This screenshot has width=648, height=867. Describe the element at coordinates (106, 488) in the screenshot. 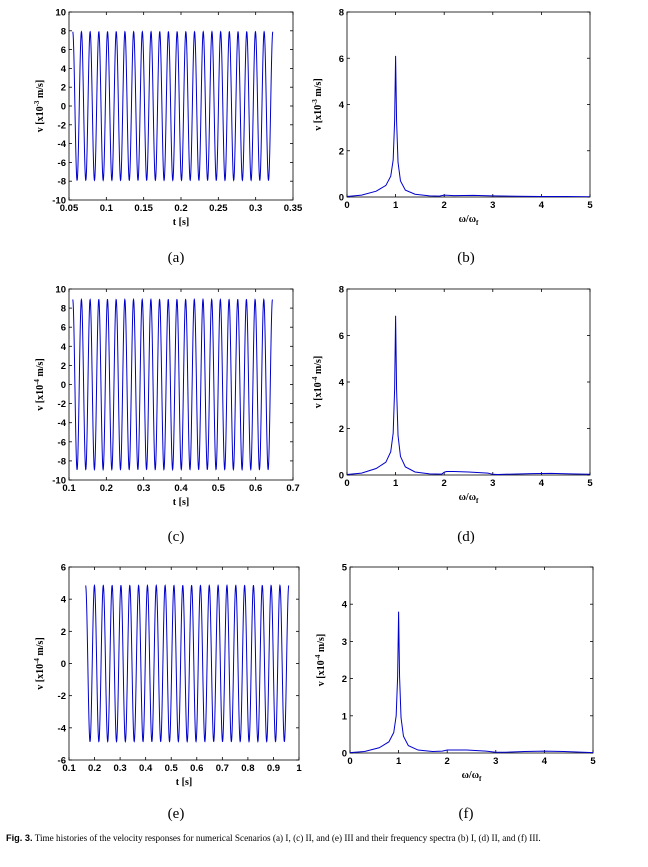

I see `x-tick-label: 0.2` at that location.